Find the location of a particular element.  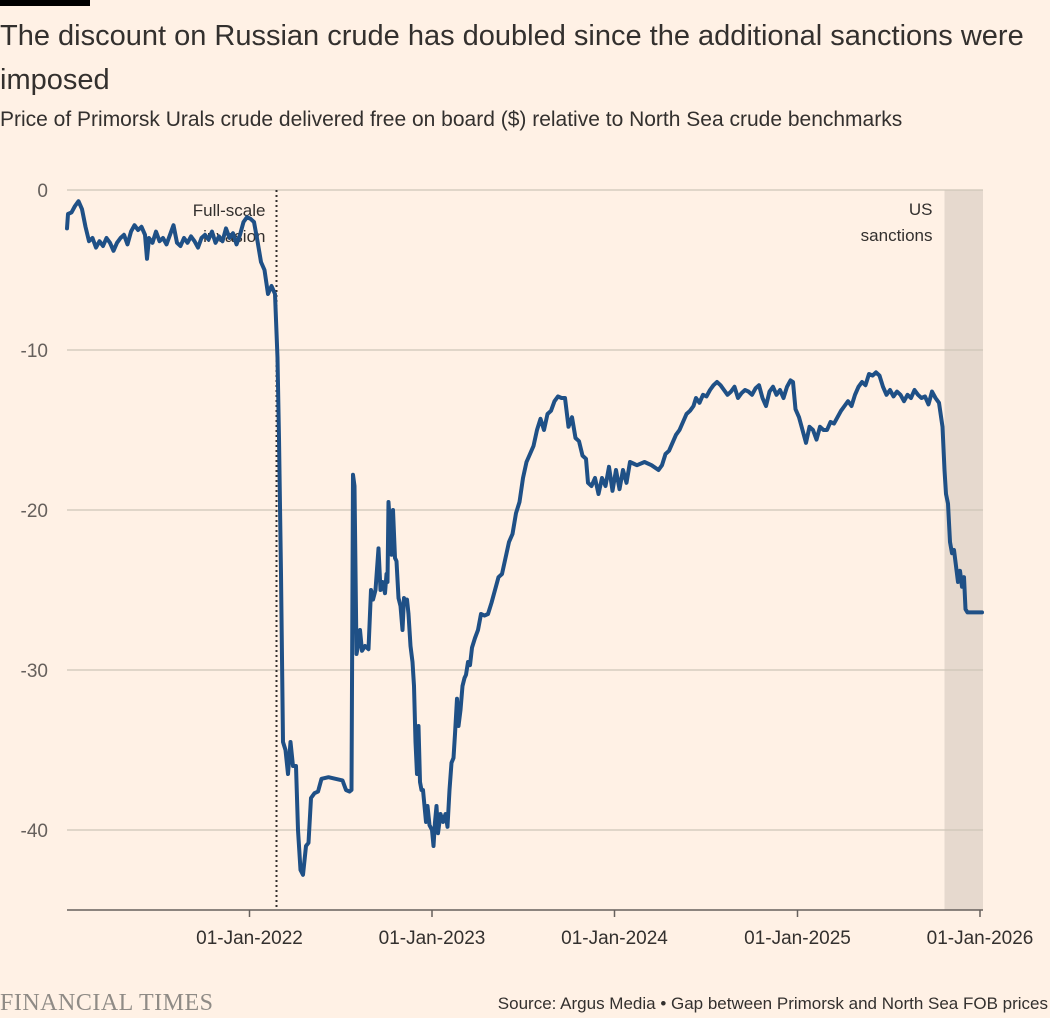

x-tick-label: 01-Jan-2023 is located at coordinates (432, 938).